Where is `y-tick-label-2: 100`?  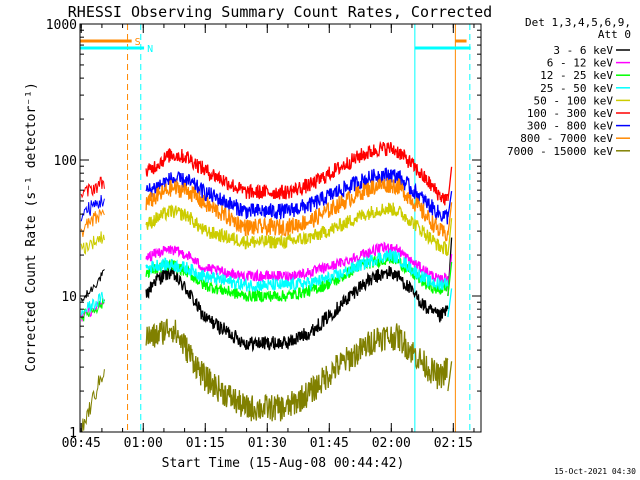
y-tick-label-2: 100 is located at coordinates (65, 161).